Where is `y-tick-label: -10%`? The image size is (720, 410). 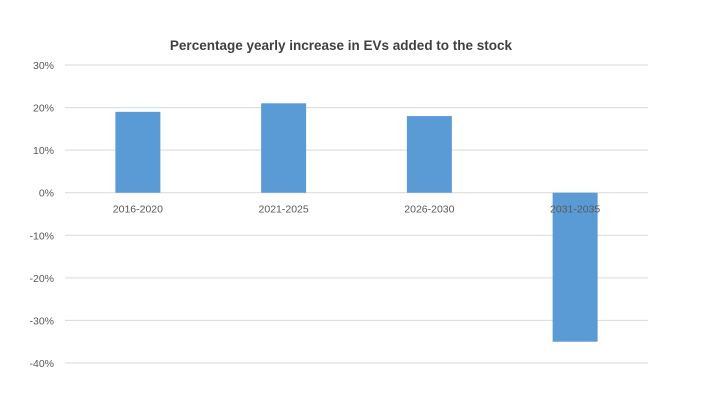
y-tick-label: -10% is located at coordinates (41, 236).